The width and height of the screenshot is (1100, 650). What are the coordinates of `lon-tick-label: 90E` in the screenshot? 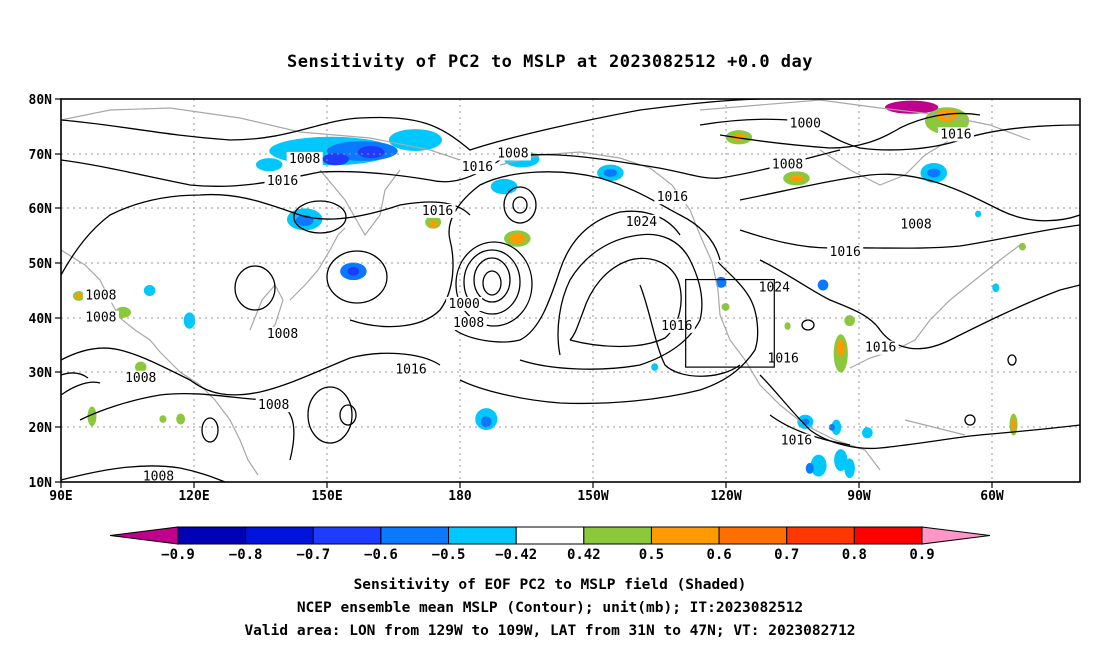 It's located at (60, 496).